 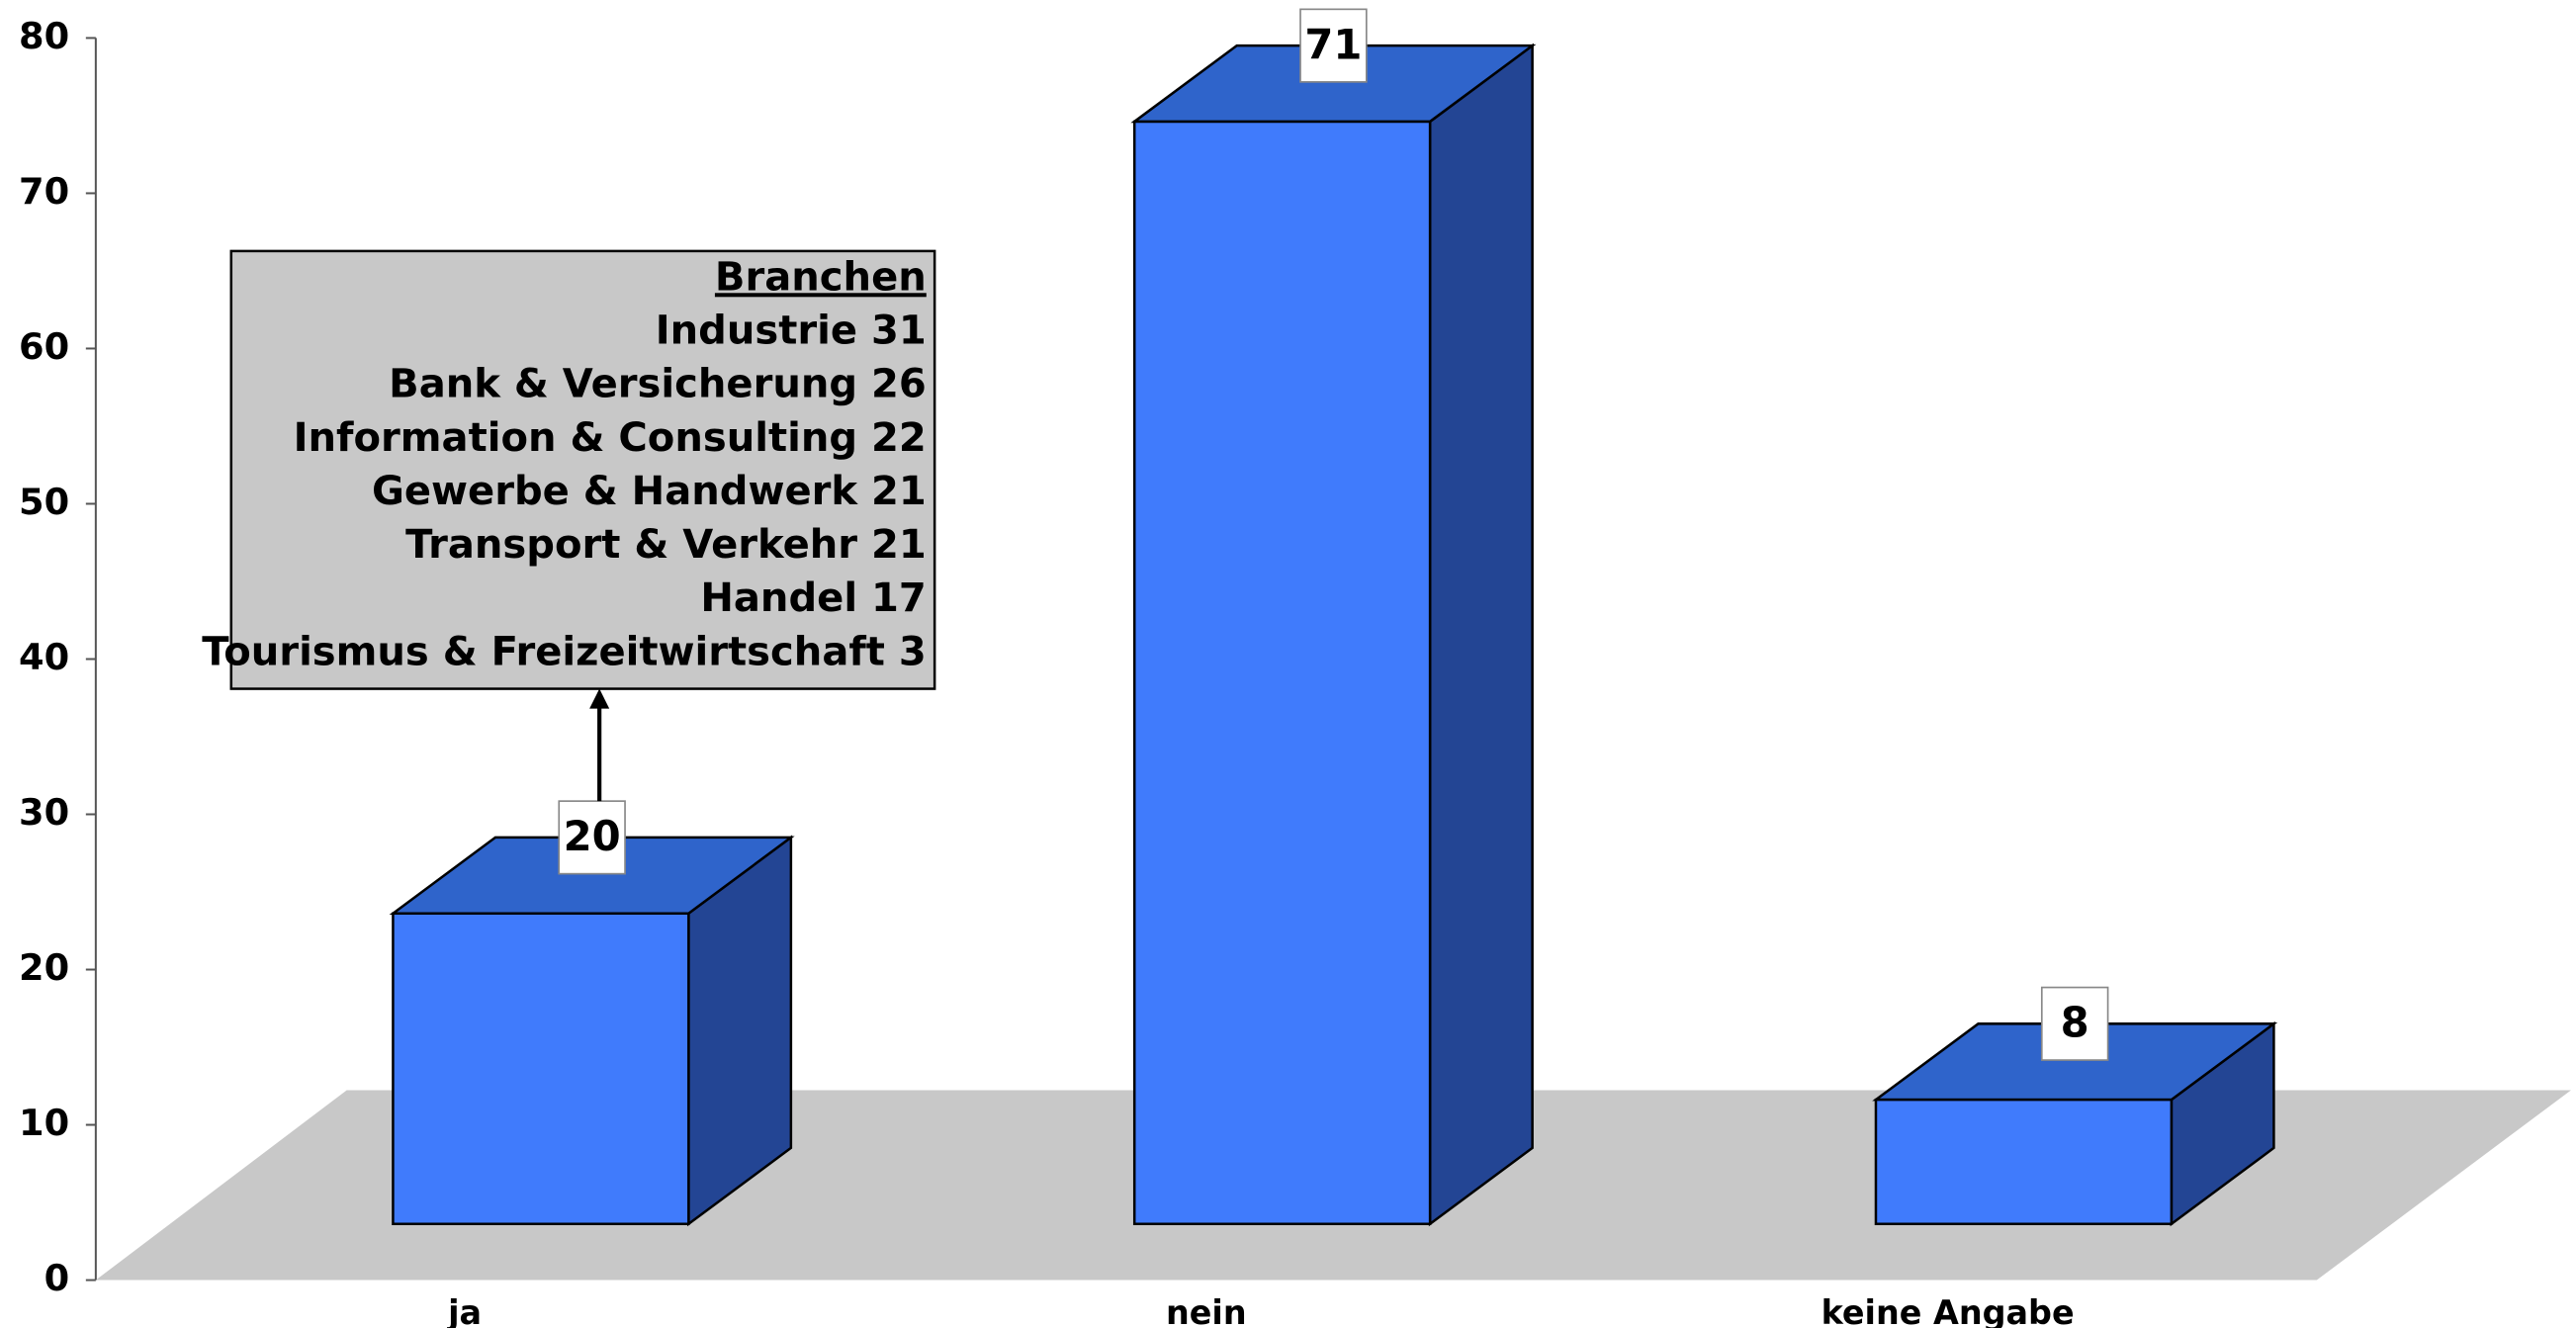 I want to click on y-tick-label: 50, so click(x=44, y=502).